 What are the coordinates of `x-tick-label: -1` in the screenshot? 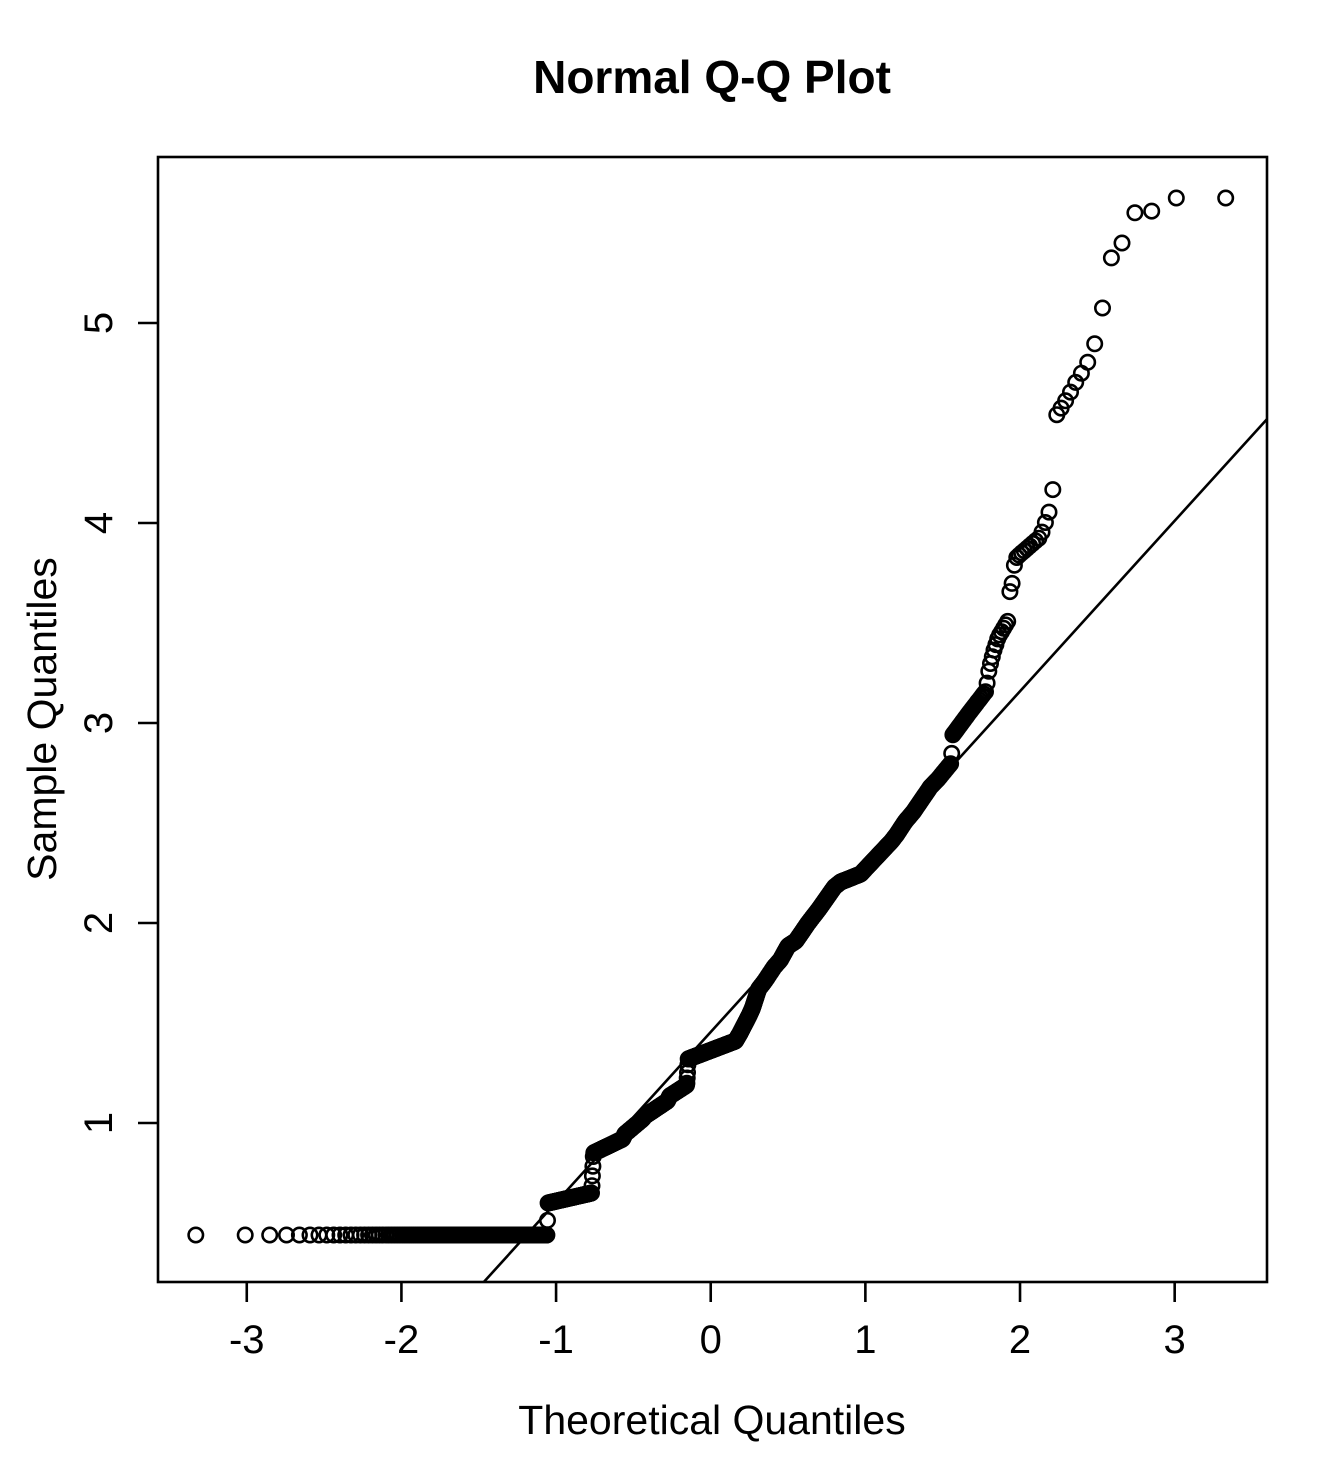 It's located at (556, 1340).